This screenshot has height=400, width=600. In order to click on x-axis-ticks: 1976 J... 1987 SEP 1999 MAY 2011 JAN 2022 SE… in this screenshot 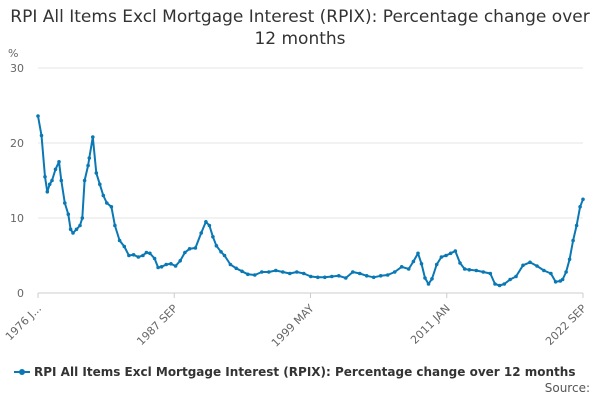, I will do `click(296, 321)`.